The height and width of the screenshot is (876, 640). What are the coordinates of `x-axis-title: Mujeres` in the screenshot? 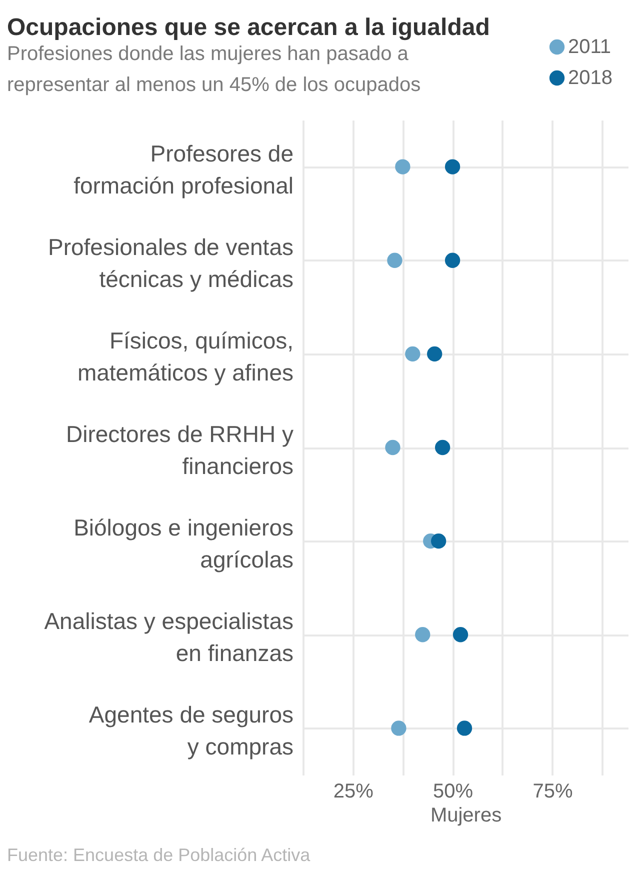 It's located at (466, 815).